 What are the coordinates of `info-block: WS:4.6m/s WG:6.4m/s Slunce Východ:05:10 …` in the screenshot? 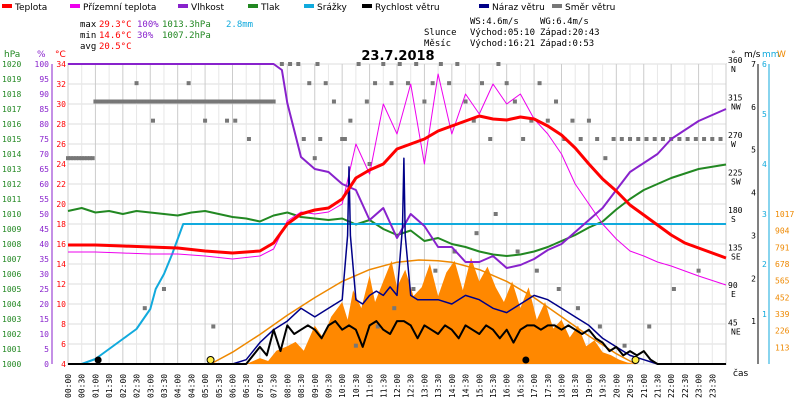 It's located at (512, 33).